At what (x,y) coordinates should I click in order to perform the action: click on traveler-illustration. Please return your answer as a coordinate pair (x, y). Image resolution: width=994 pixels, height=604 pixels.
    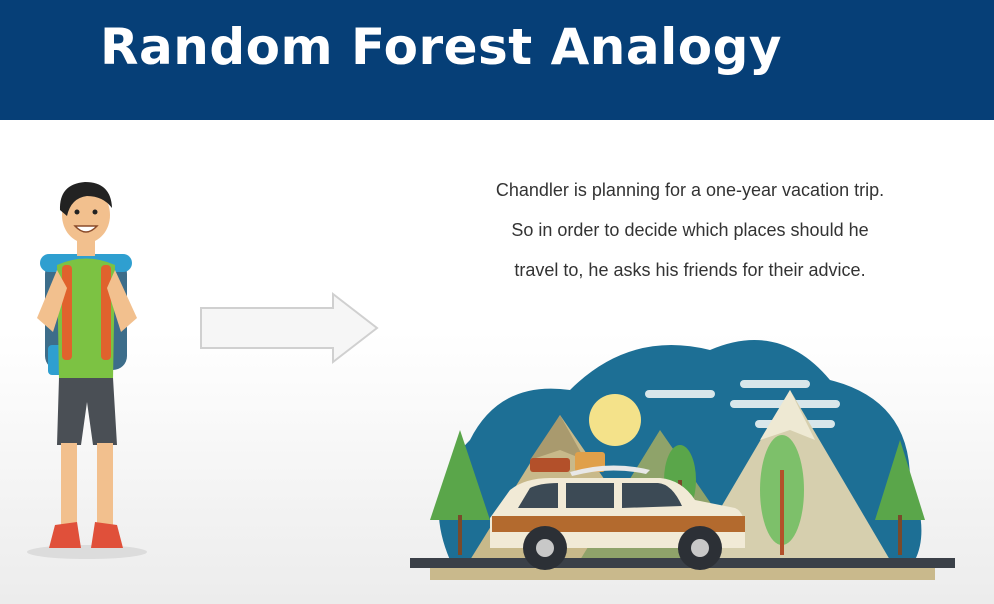
    Looking at the image, I should click on (87, 370).